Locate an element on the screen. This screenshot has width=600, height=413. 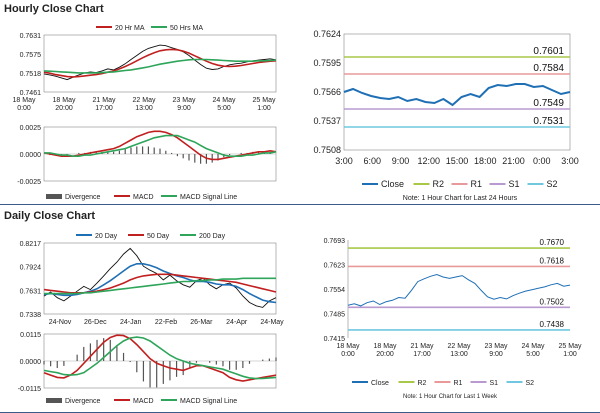
hourly-price-frame is located at coordinates (160, 63).